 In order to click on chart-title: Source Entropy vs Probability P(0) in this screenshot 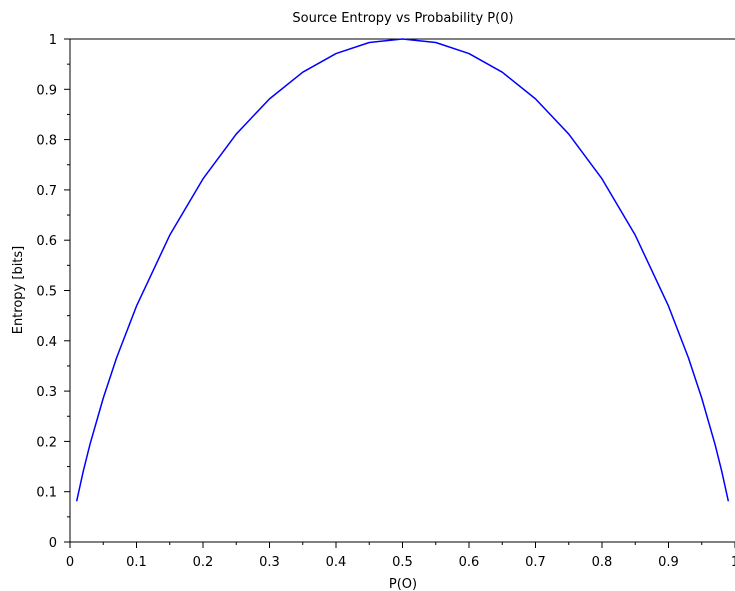, I will do `click(402, 18)`.